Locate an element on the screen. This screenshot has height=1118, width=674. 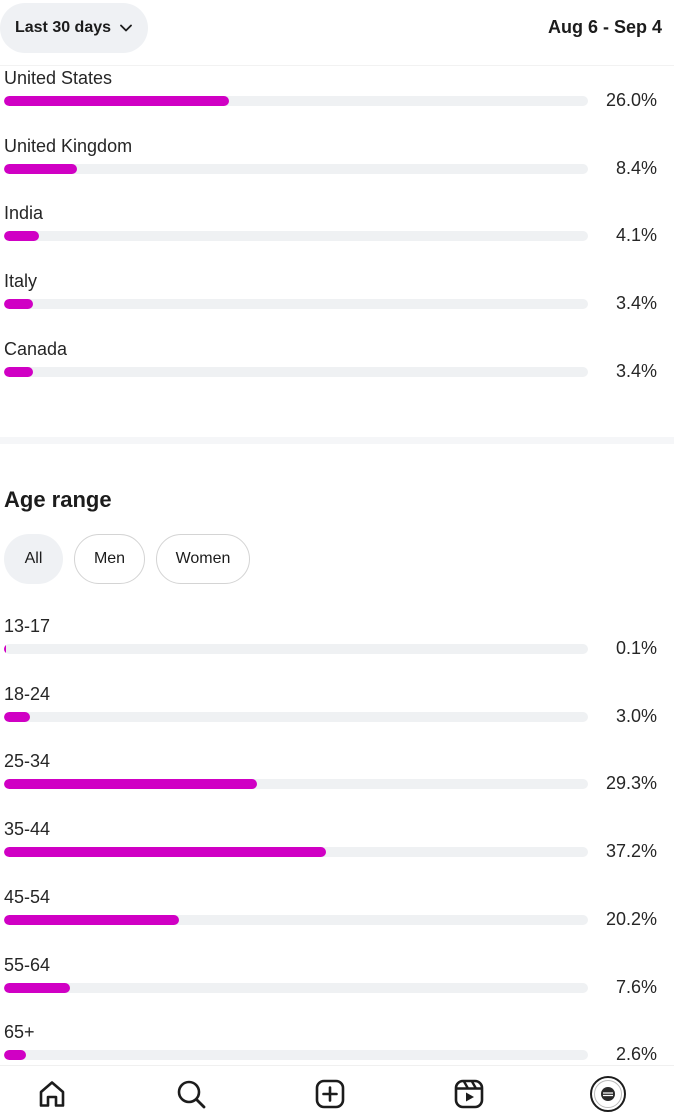
gender-filter-group: All Men Women is located at coordinates (132, 559).